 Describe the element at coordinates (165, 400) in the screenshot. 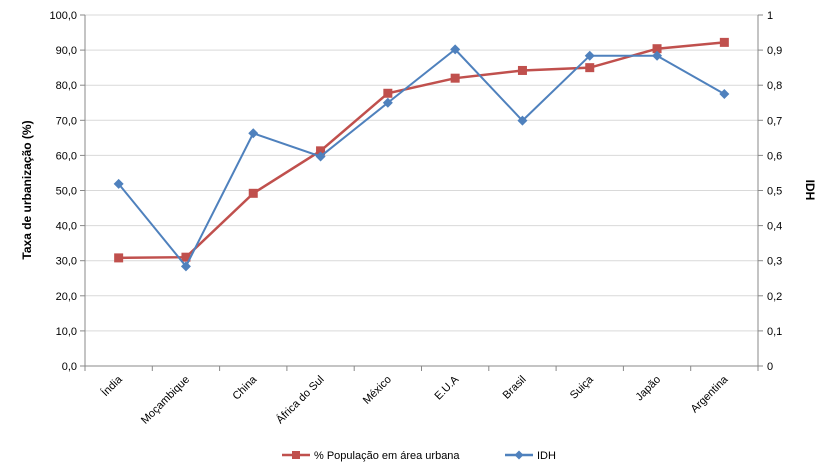

I see `x-tick-label: Moçambique` at that location.